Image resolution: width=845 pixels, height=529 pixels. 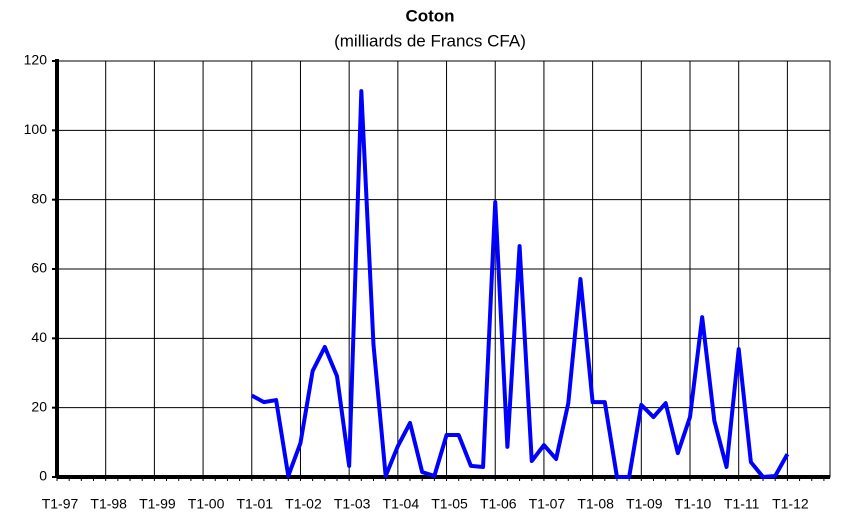 I want to click on x-tick-label: T1-06, so click(x=498, y=504).